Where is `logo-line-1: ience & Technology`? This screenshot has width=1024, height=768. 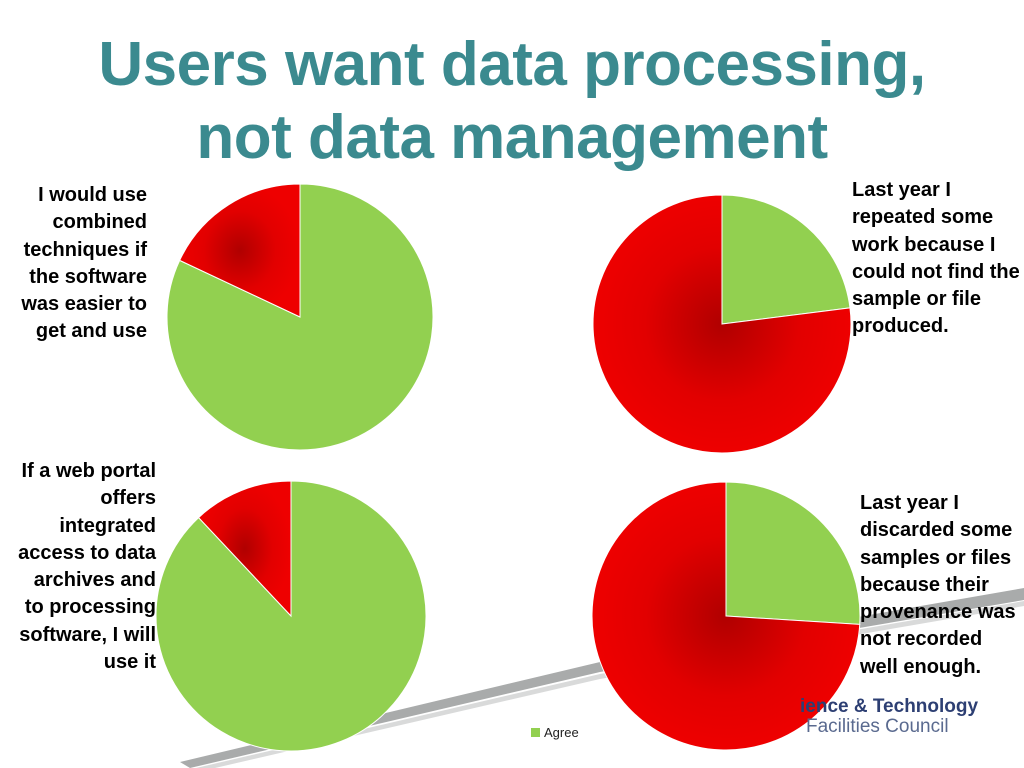
logo-line-1: ience & Technology is located at coordinates (889, 706).